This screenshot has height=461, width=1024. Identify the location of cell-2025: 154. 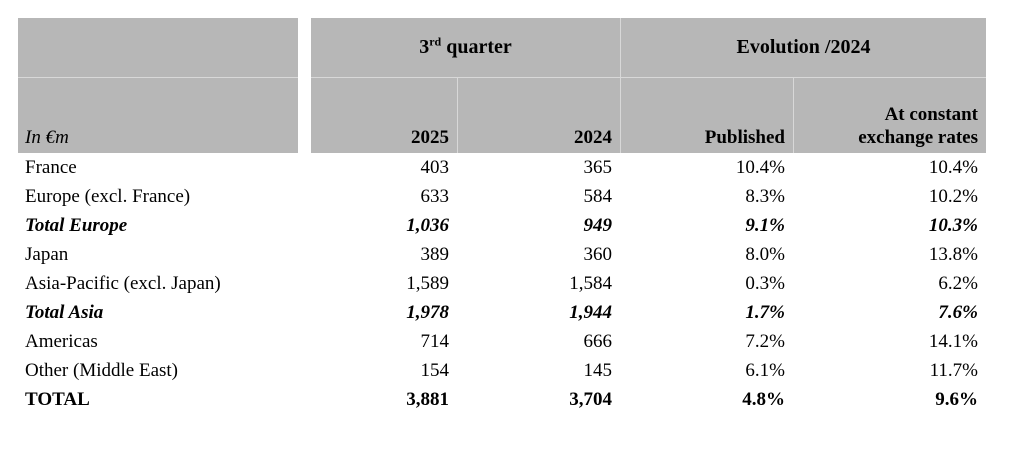
(435, 370).